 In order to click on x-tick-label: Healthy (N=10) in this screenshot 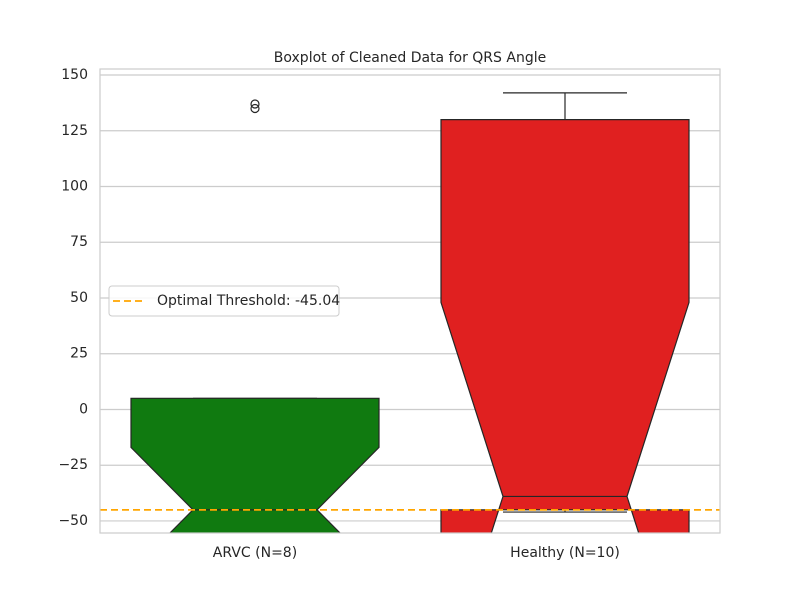, I will do `click(565, 553)`.